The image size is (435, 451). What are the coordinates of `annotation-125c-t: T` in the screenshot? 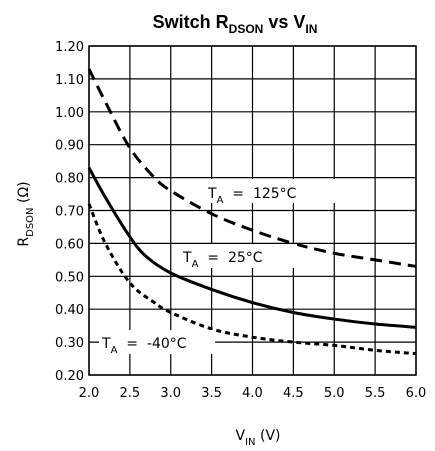 It's located at (212, 194).